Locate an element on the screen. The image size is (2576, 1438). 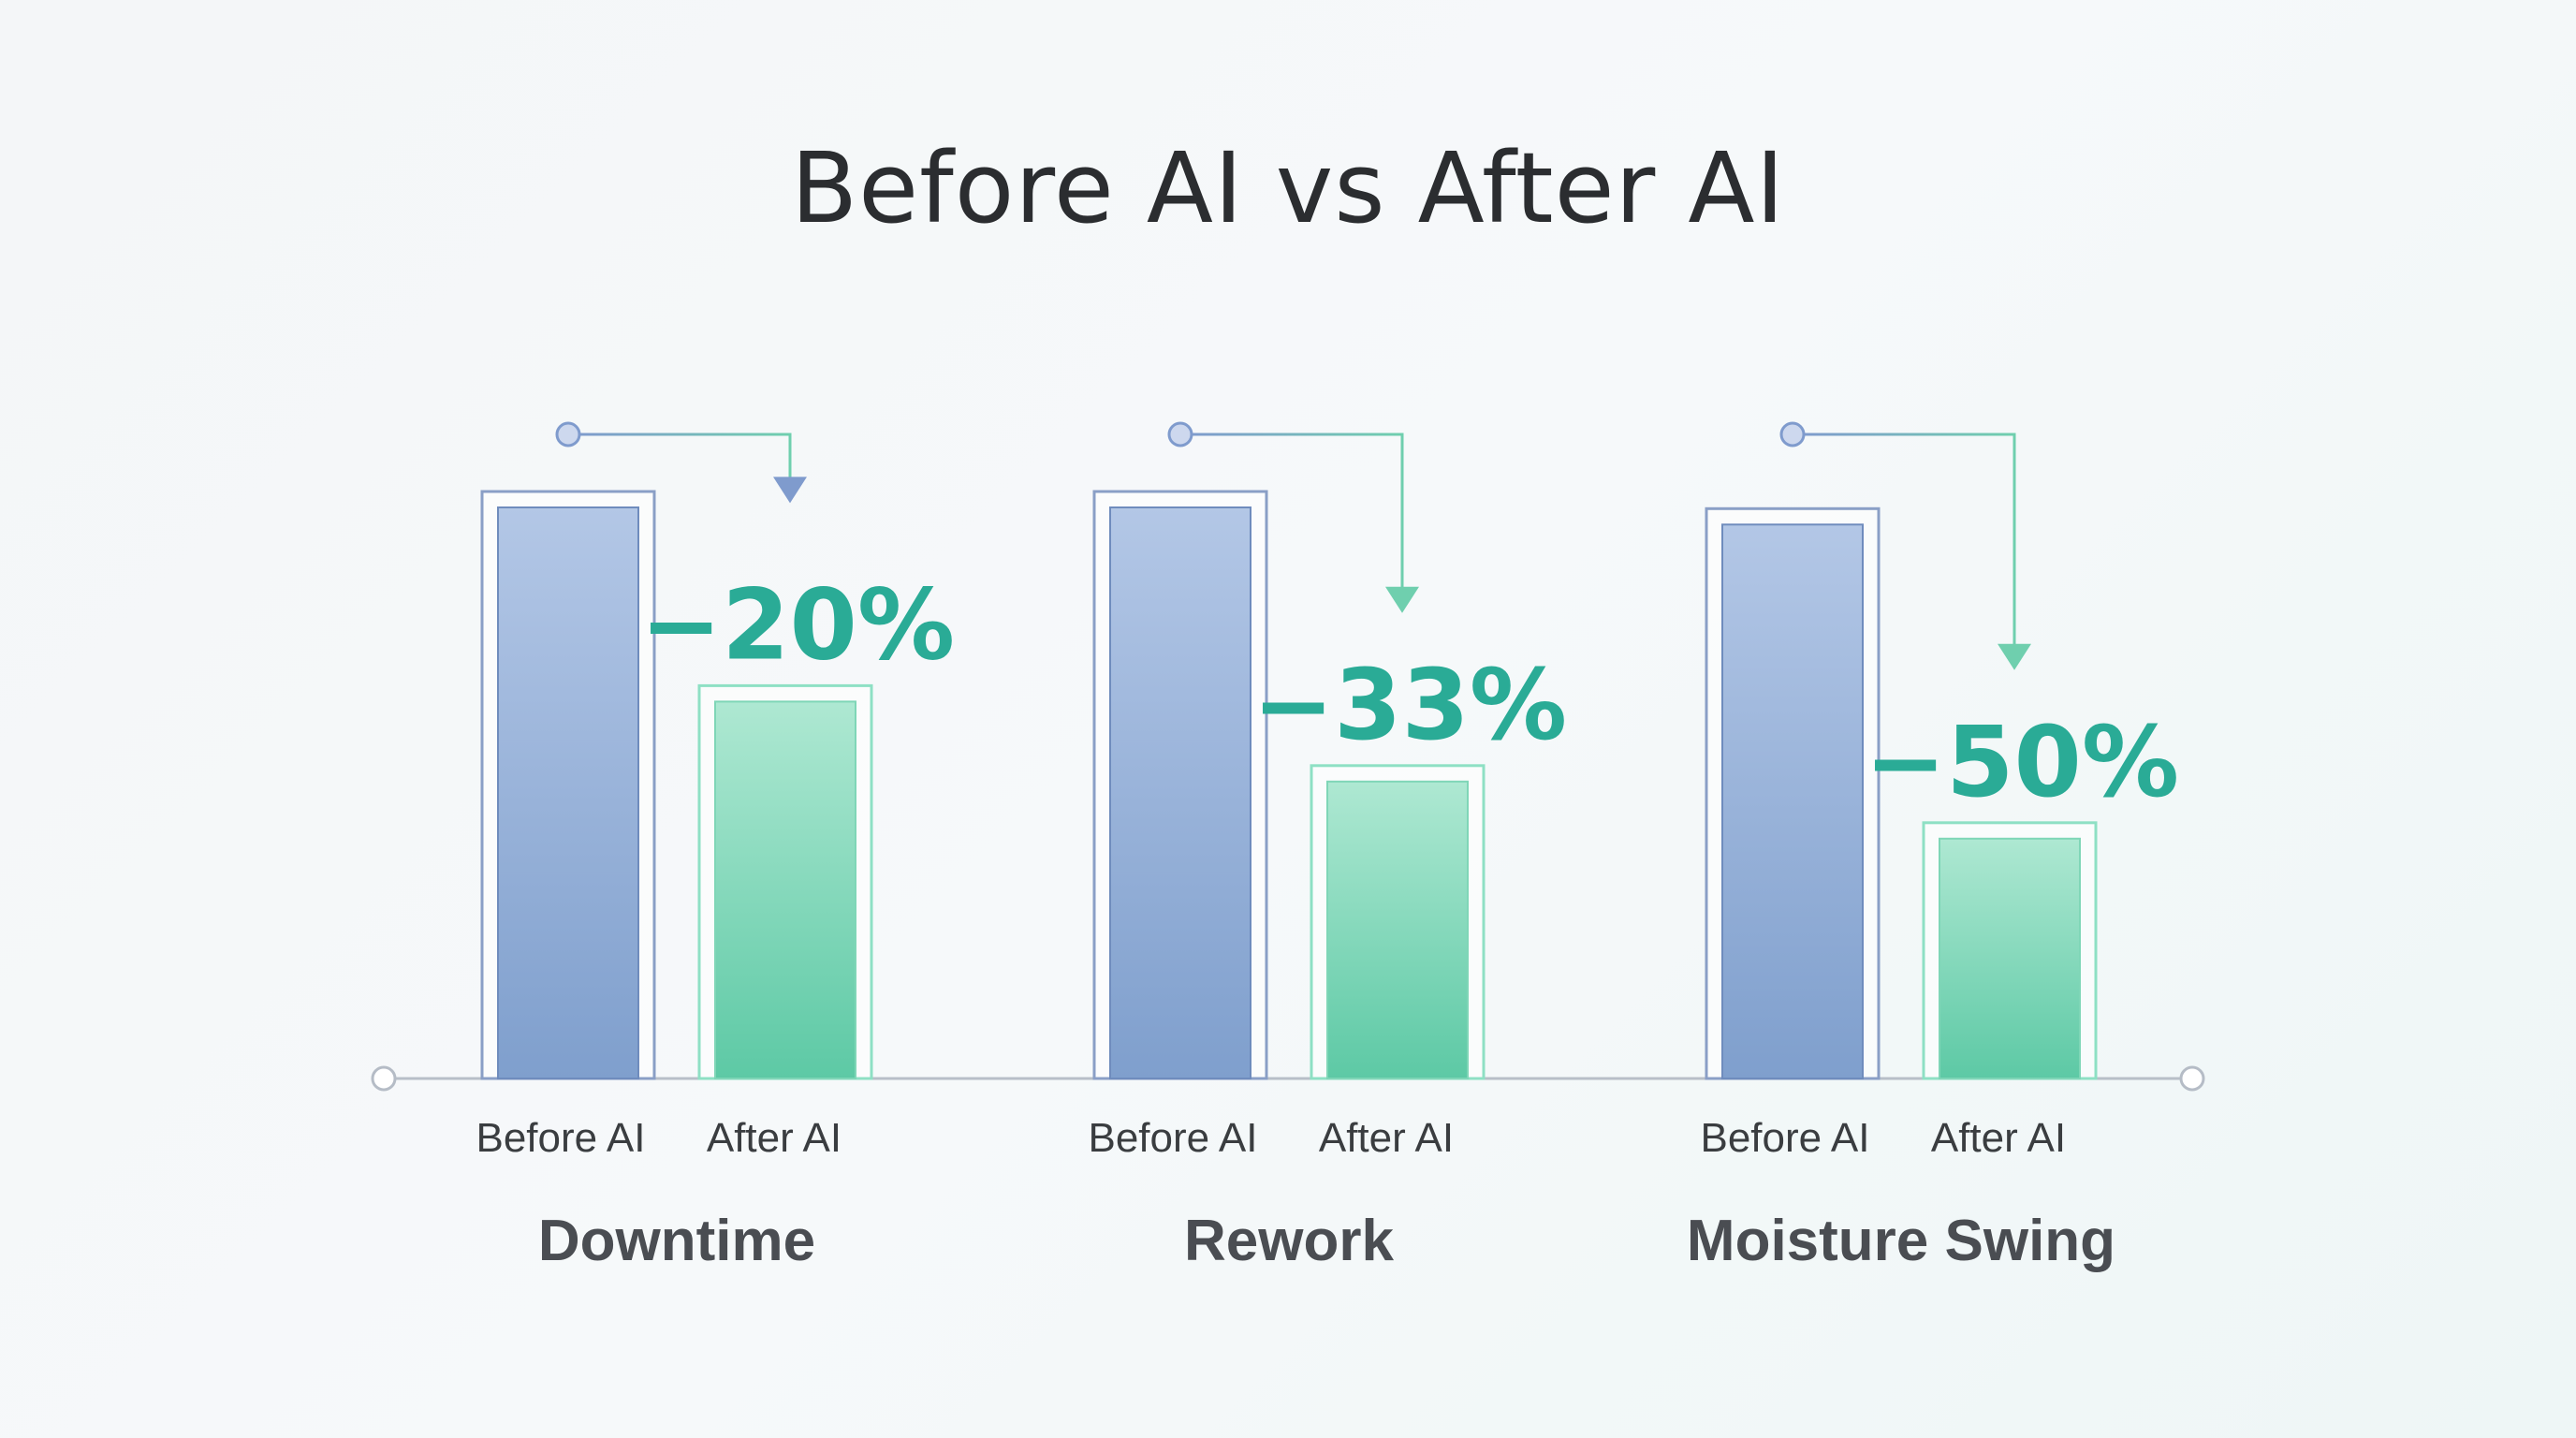
group-label: Moisture Swing is located at coordinates (1901, 1241).